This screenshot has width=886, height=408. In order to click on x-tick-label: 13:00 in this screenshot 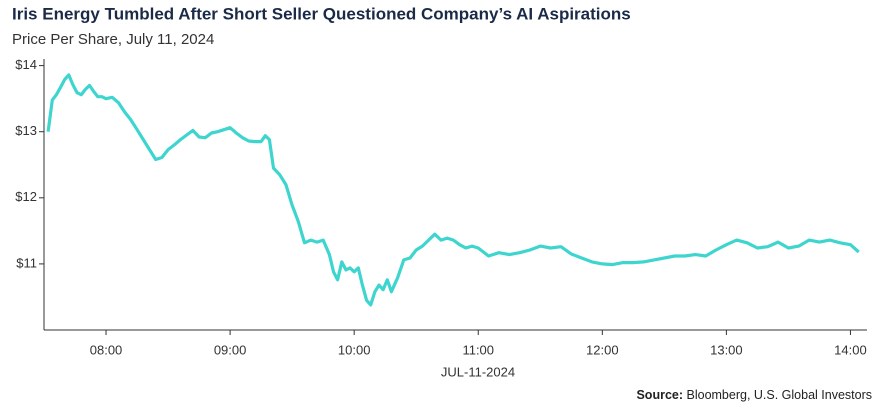, I will do `click(726, 349)`.